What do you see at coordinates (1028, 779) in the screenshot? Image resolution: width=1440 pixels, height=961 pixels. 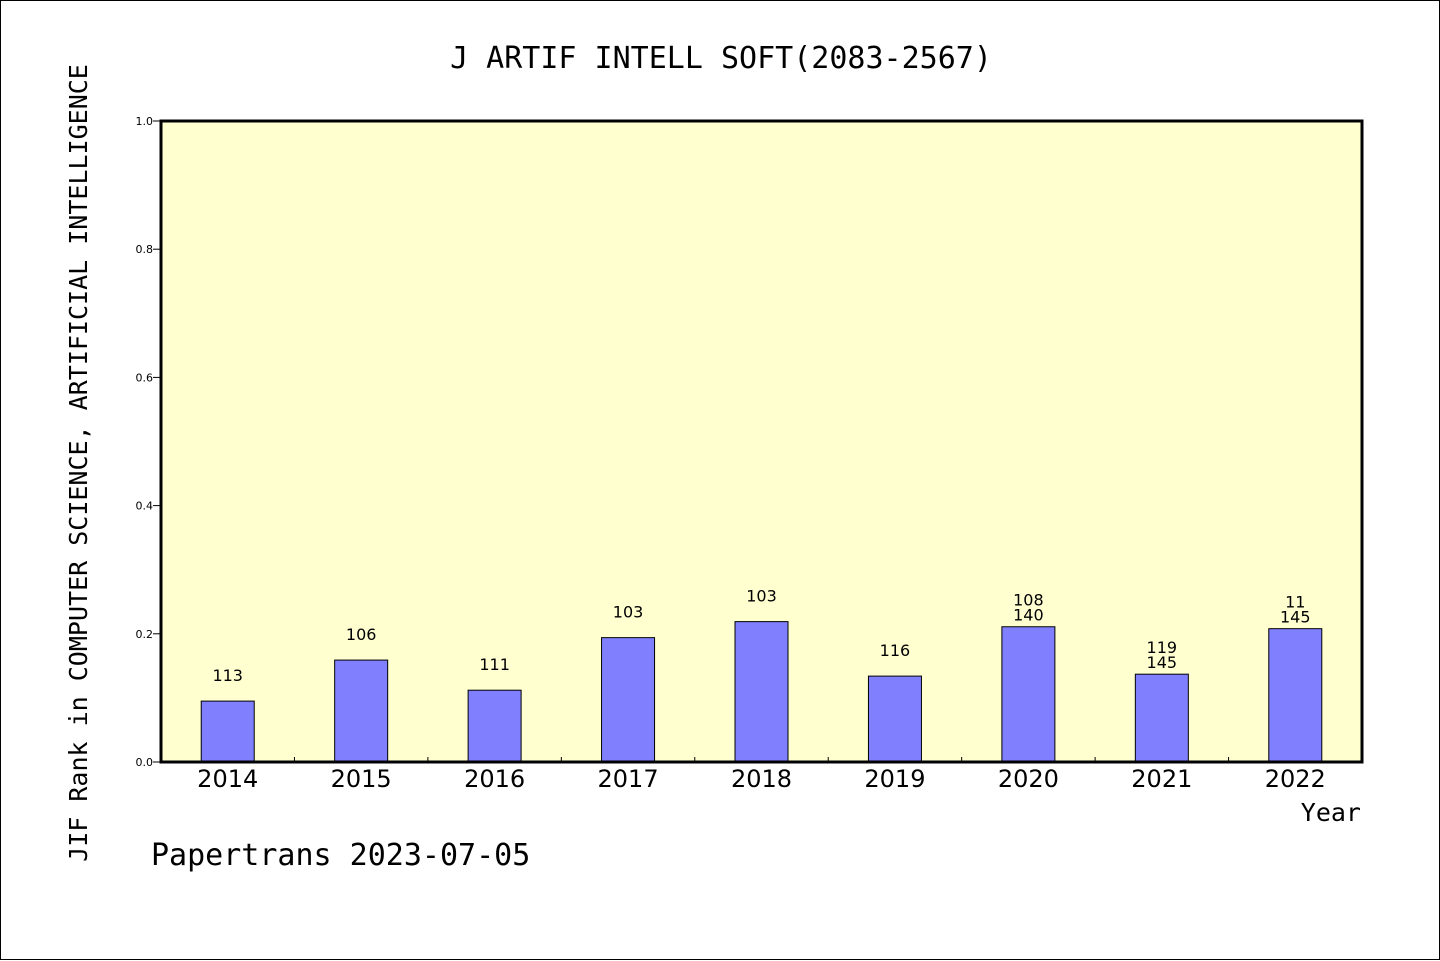 I see `x-tick-label: 2020` at bounding box center [1028, 779].